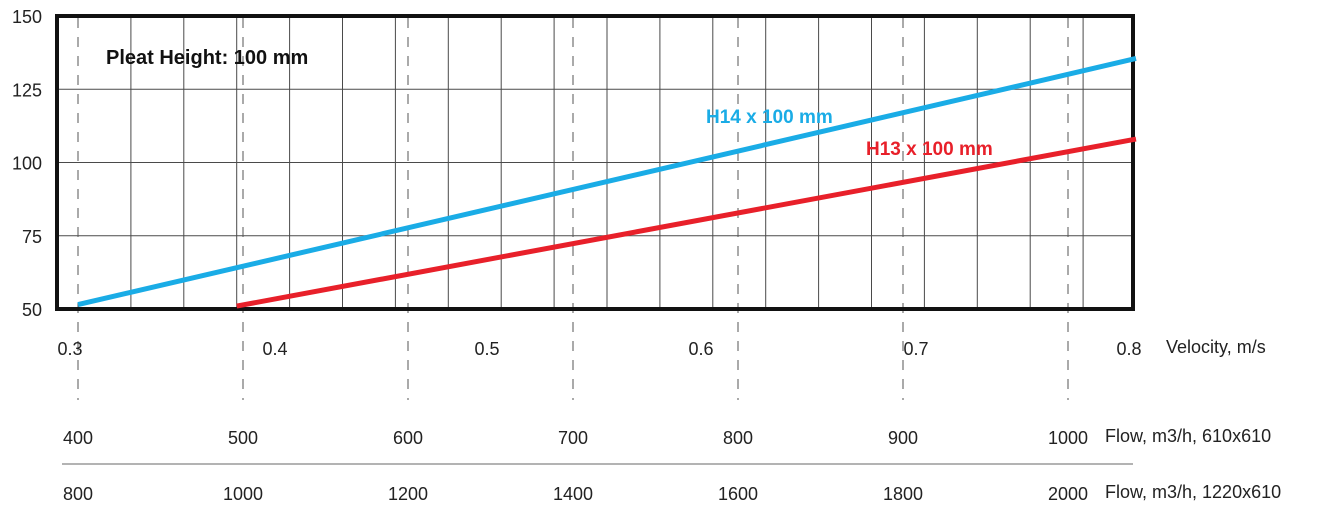  Describe the element at coordinates (903, 494) in the screenshot. I see `flow-tick-label: 1800` at that location.